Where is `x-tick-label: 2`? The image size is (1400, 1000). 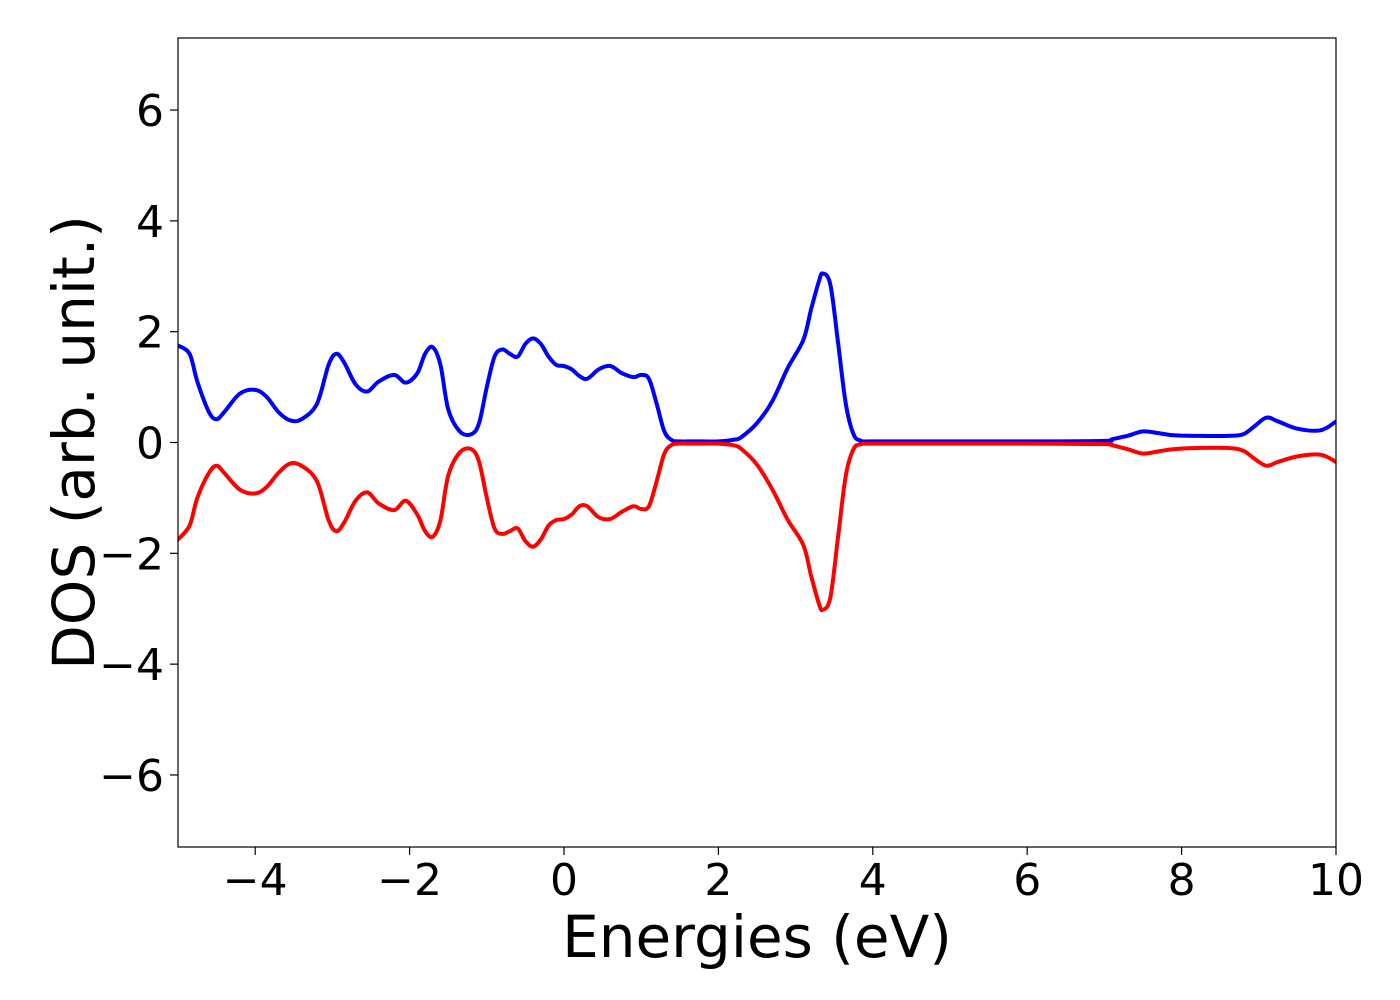 x-tick-label: 2 is located at coordinates (718, 880).